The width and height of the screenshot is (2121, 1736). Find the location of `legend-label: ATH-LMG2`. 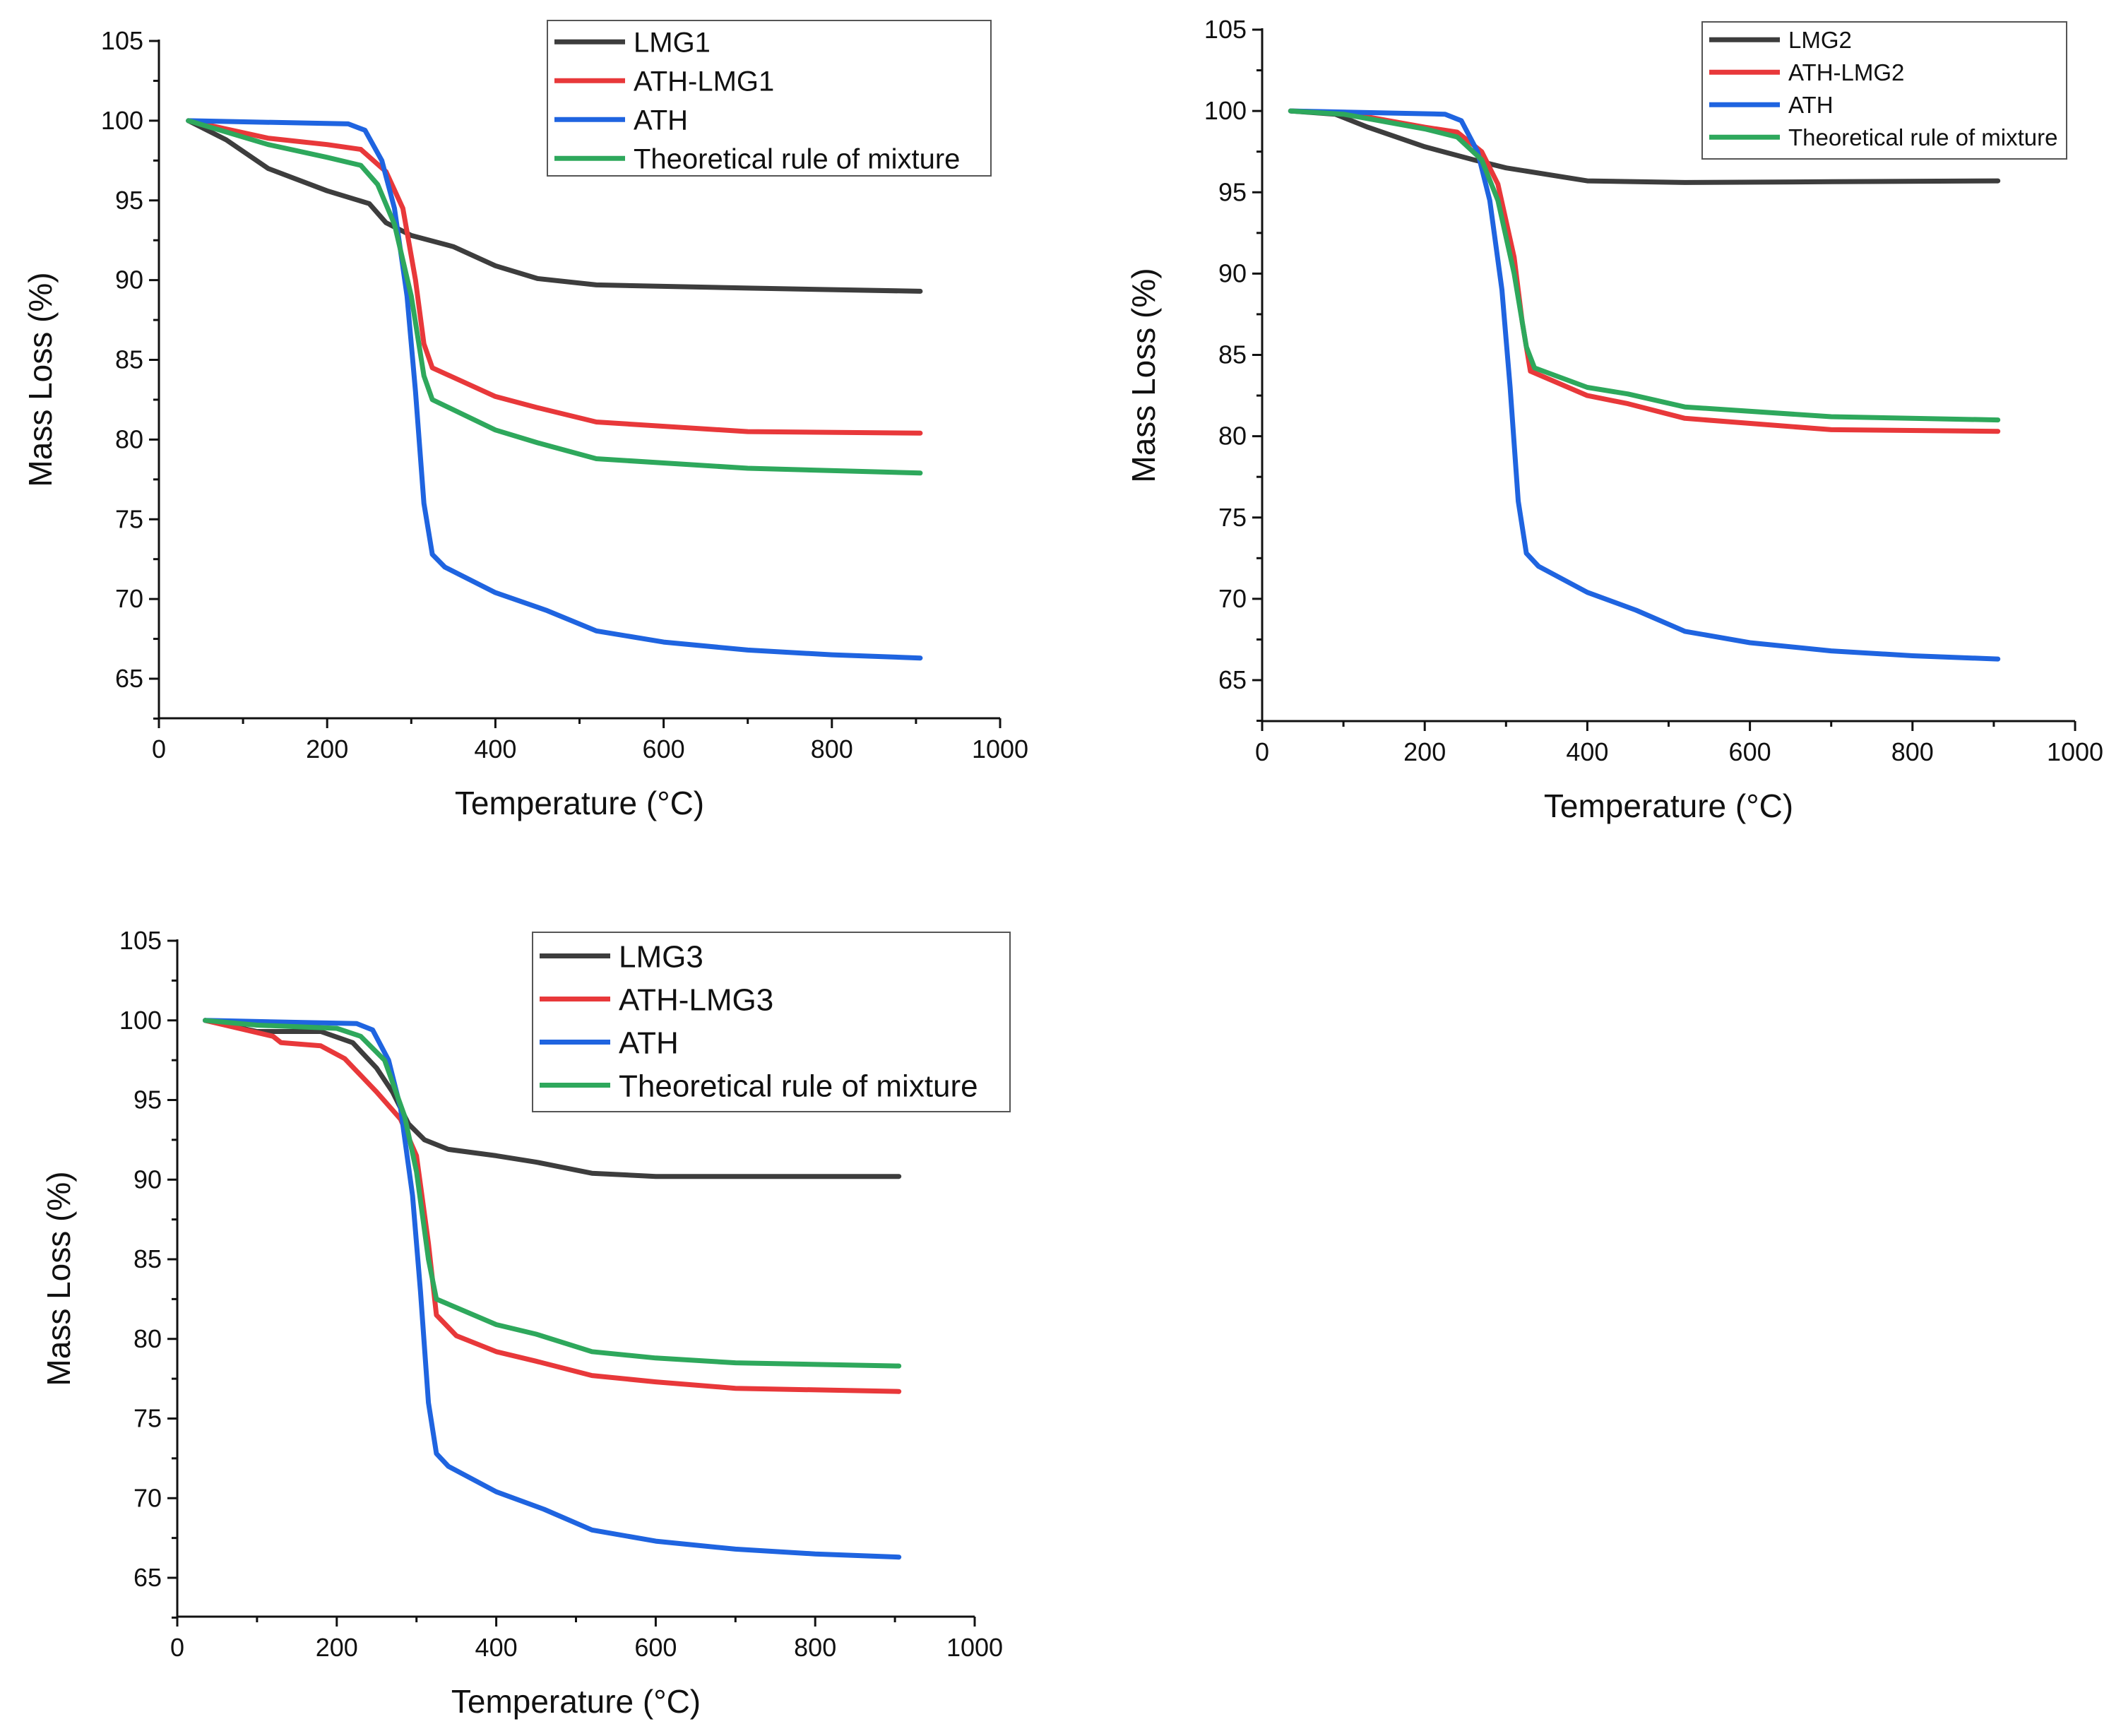

legend-label: ATH-LMG2 is located at coordinates (1846, 72).